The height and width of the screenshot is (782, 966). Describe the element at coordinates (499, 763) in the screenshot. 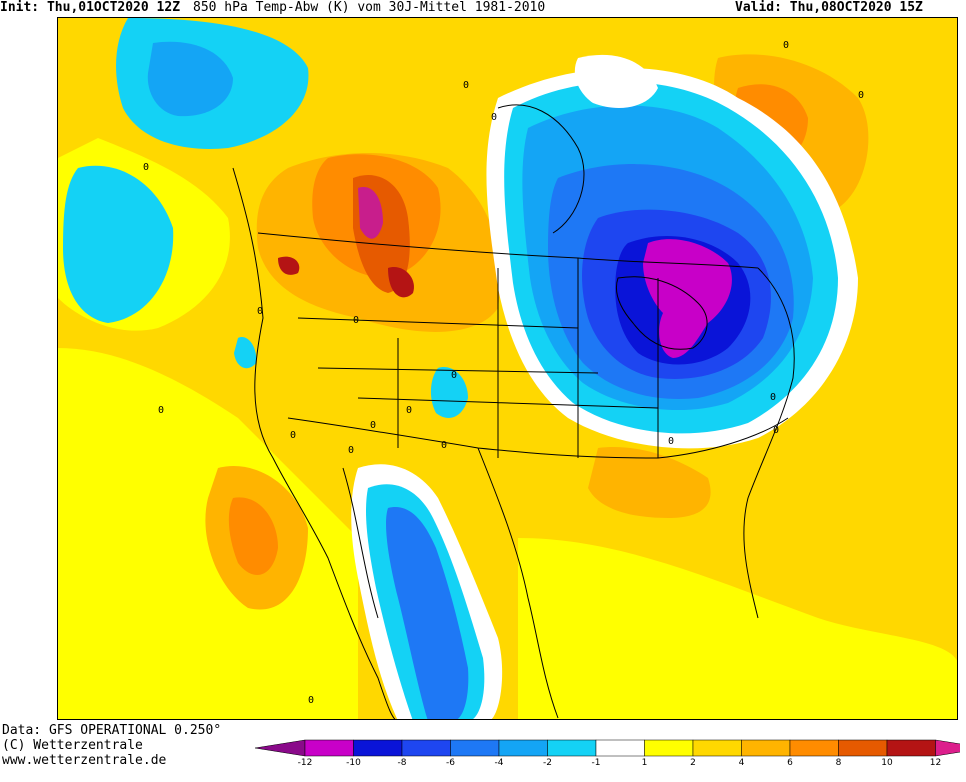

I see `legend-tick-label: -4` at that location.